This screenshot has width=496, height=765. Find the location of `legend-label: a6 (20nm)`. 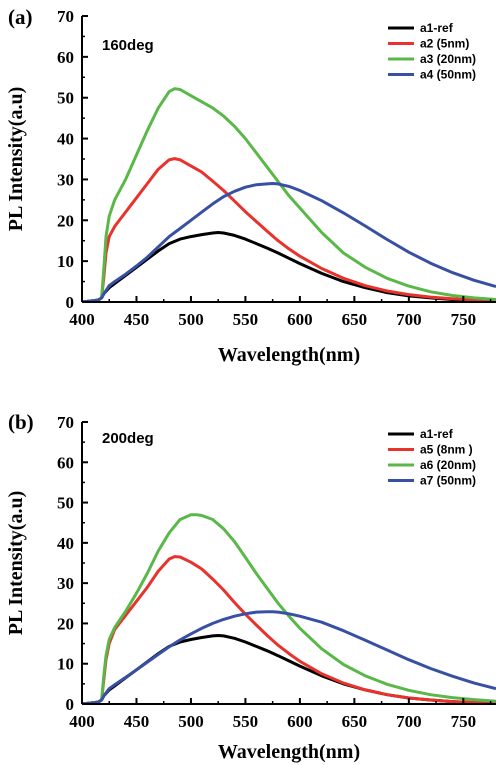

legend-label: a6 (20nm) is located at coordinates (448, 465).